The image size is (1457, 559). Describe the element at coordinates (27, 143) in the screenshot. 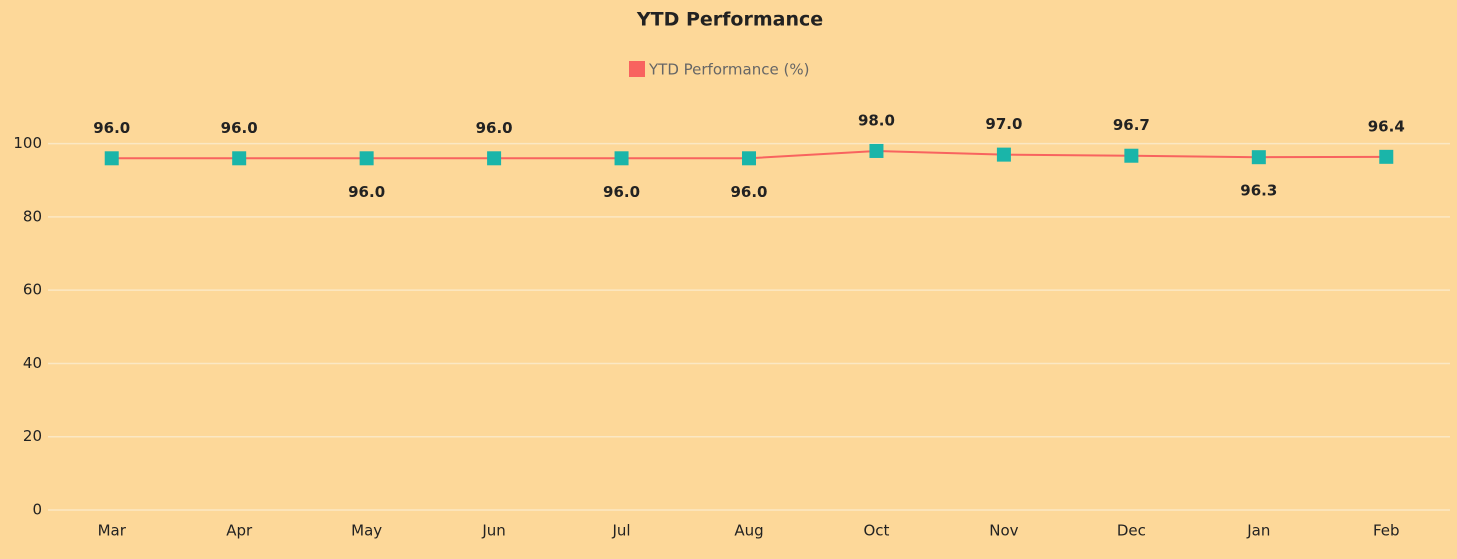

I see `y-tick-label: 100` at that location.